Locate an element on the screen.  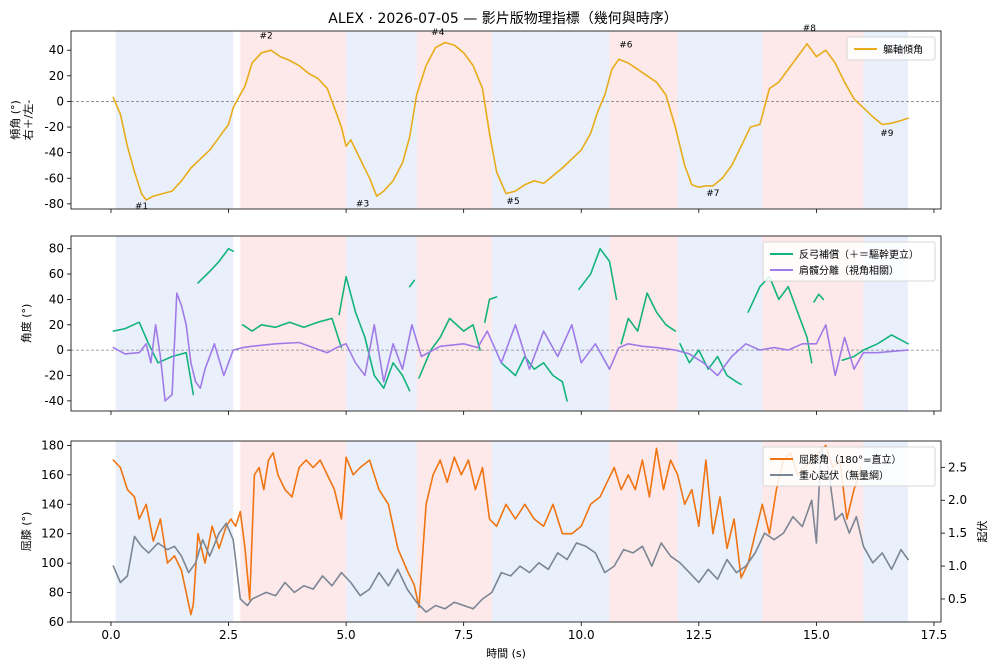
legend-label-bottom-0: 屈膝角（180°=直立） is located at coordinates (850, 459).